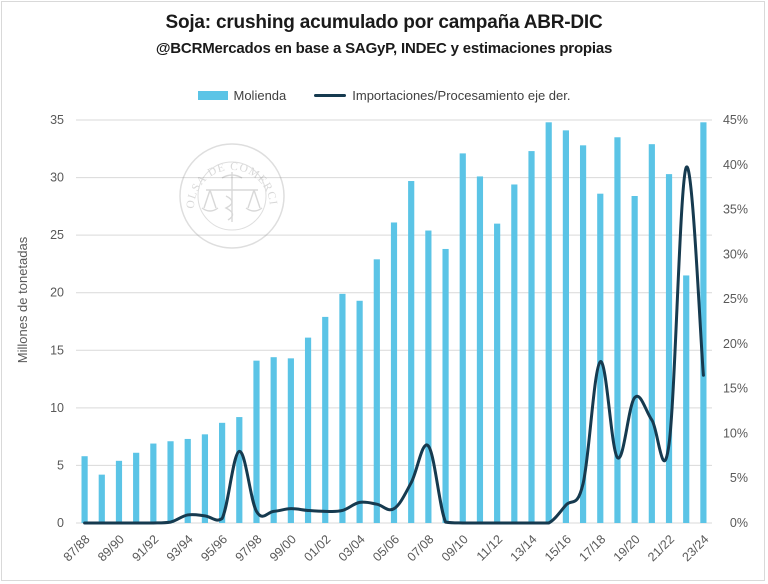  Describe the element at coordinates (60, 523) in the screenshot. I see `y-tick-label-left: 0` at that location.